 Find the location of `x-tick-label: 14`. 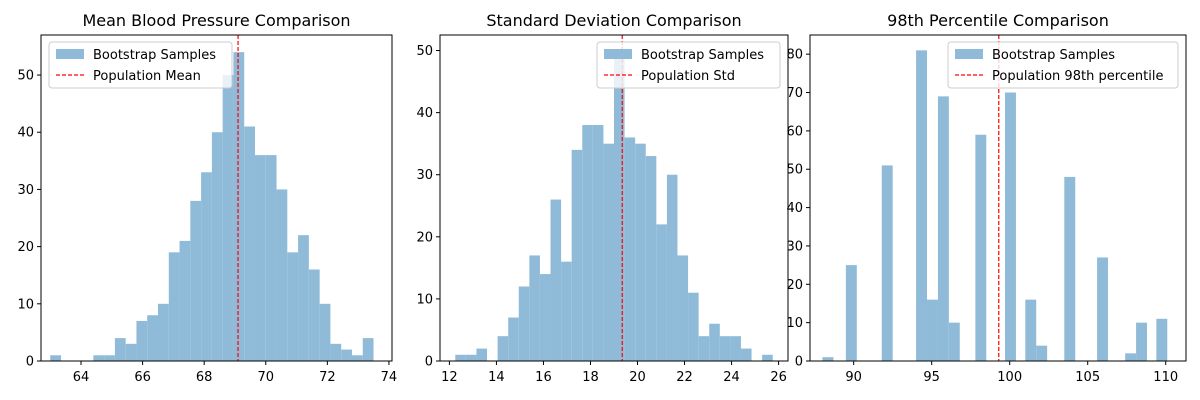

x-tick-label: 14 is located at coordinates (496, 377).